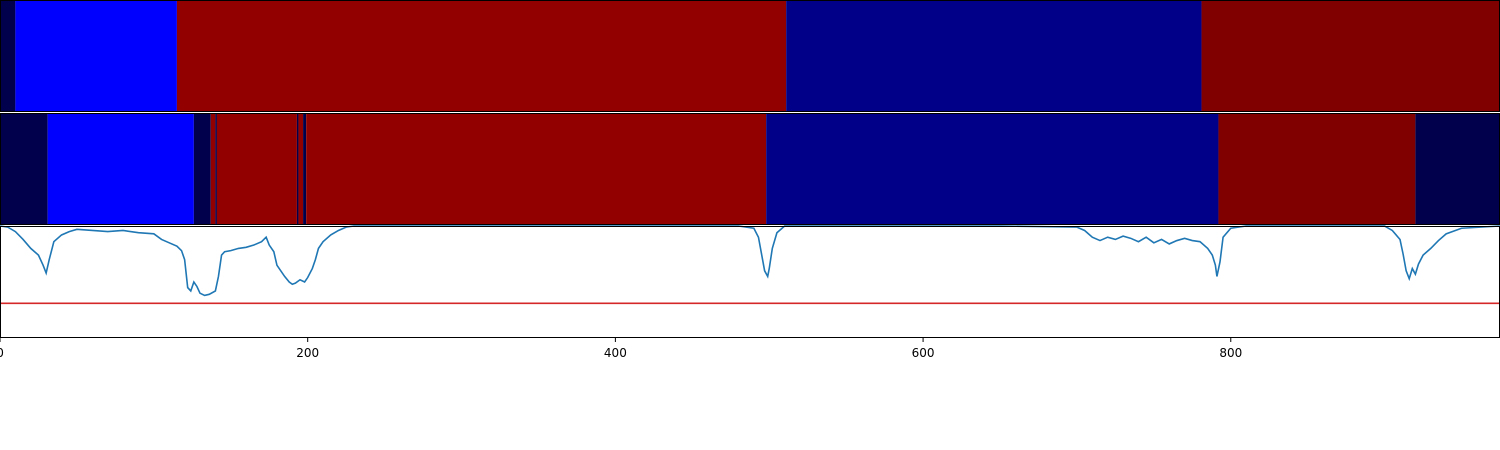 This screenshot has height=450, width=1500. Describe the element at coordinates (1230, 353) in the screenshot. I see `x-tick-label: 800` at that location.